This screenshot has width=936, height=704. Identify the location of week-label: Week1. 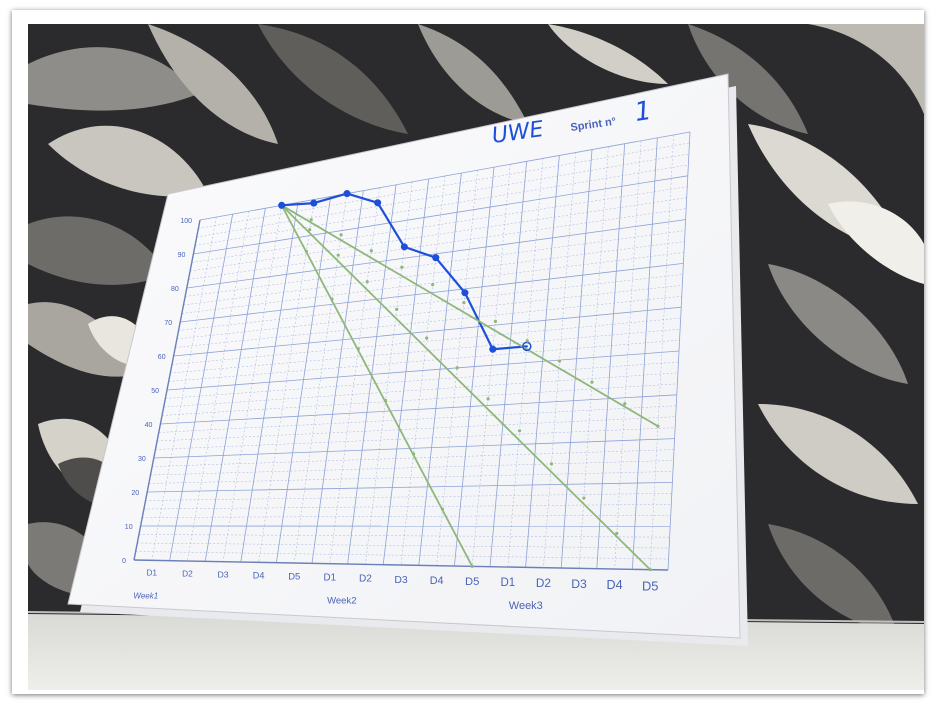
(145, 595).